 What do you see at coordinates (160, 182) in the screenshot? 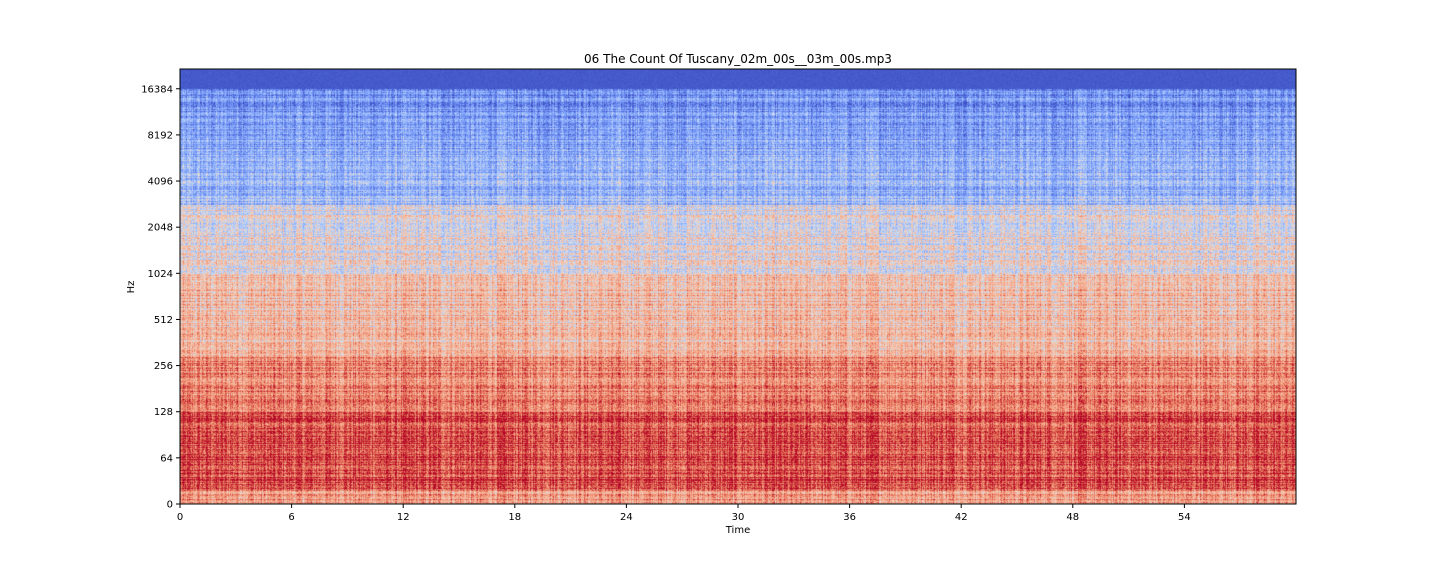
I see `y-tick-label: 4096` at bounding box center [160, 182].